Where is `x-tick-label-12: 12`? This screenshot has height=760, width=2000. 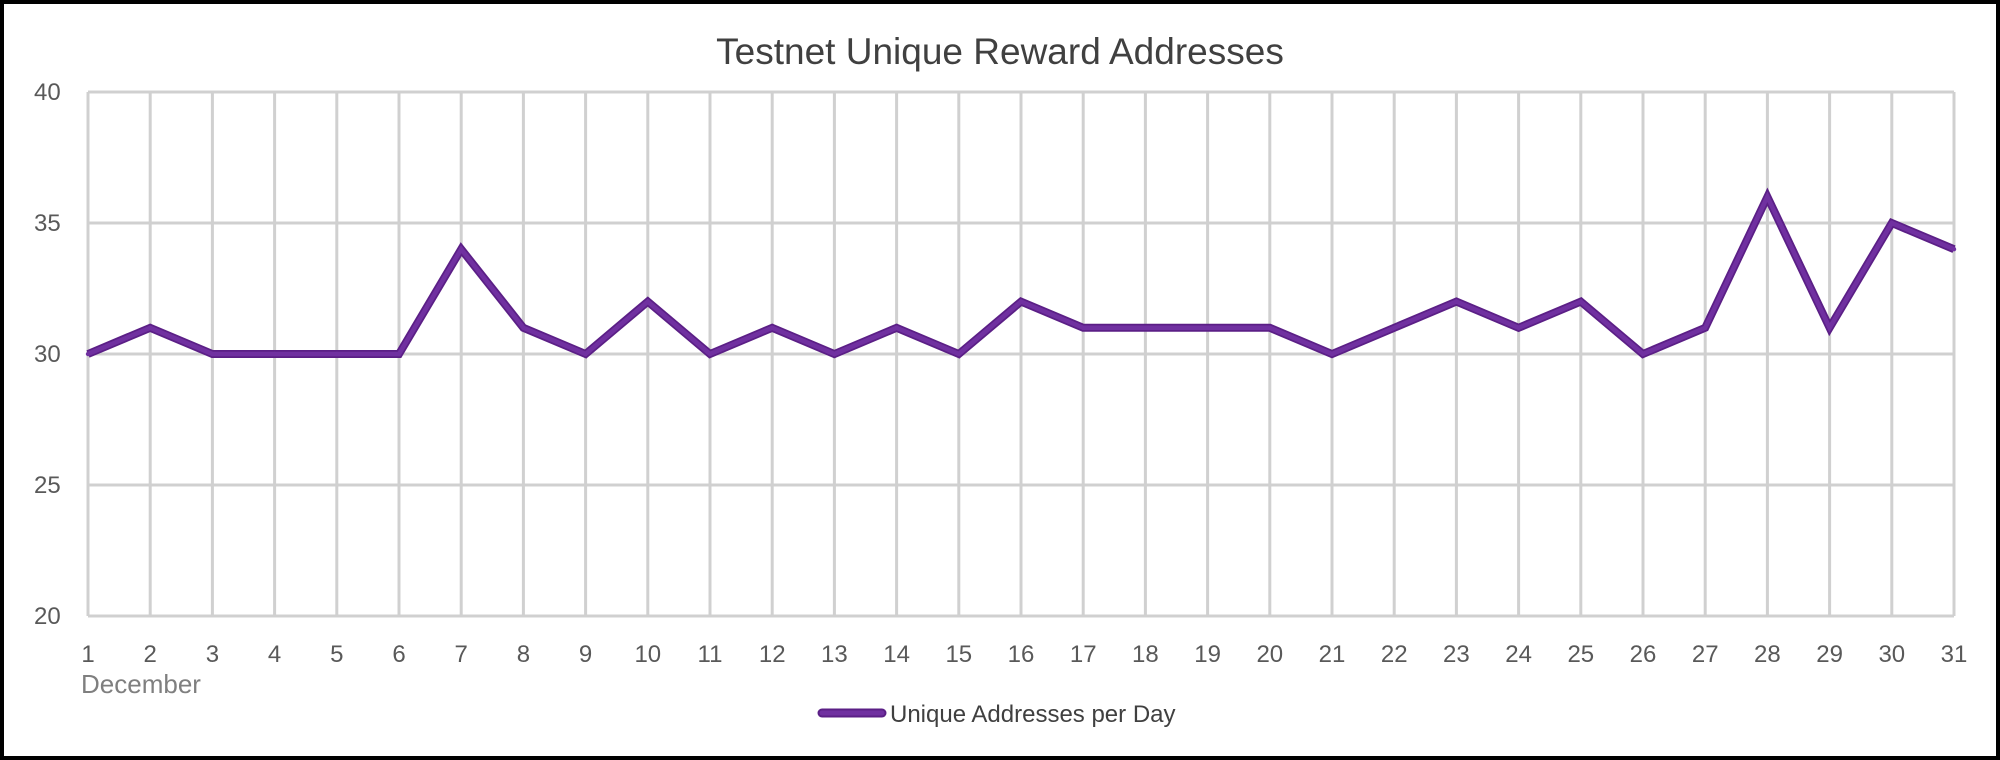 x-tick-label-12: 12 is located at coordinates (772, 654).